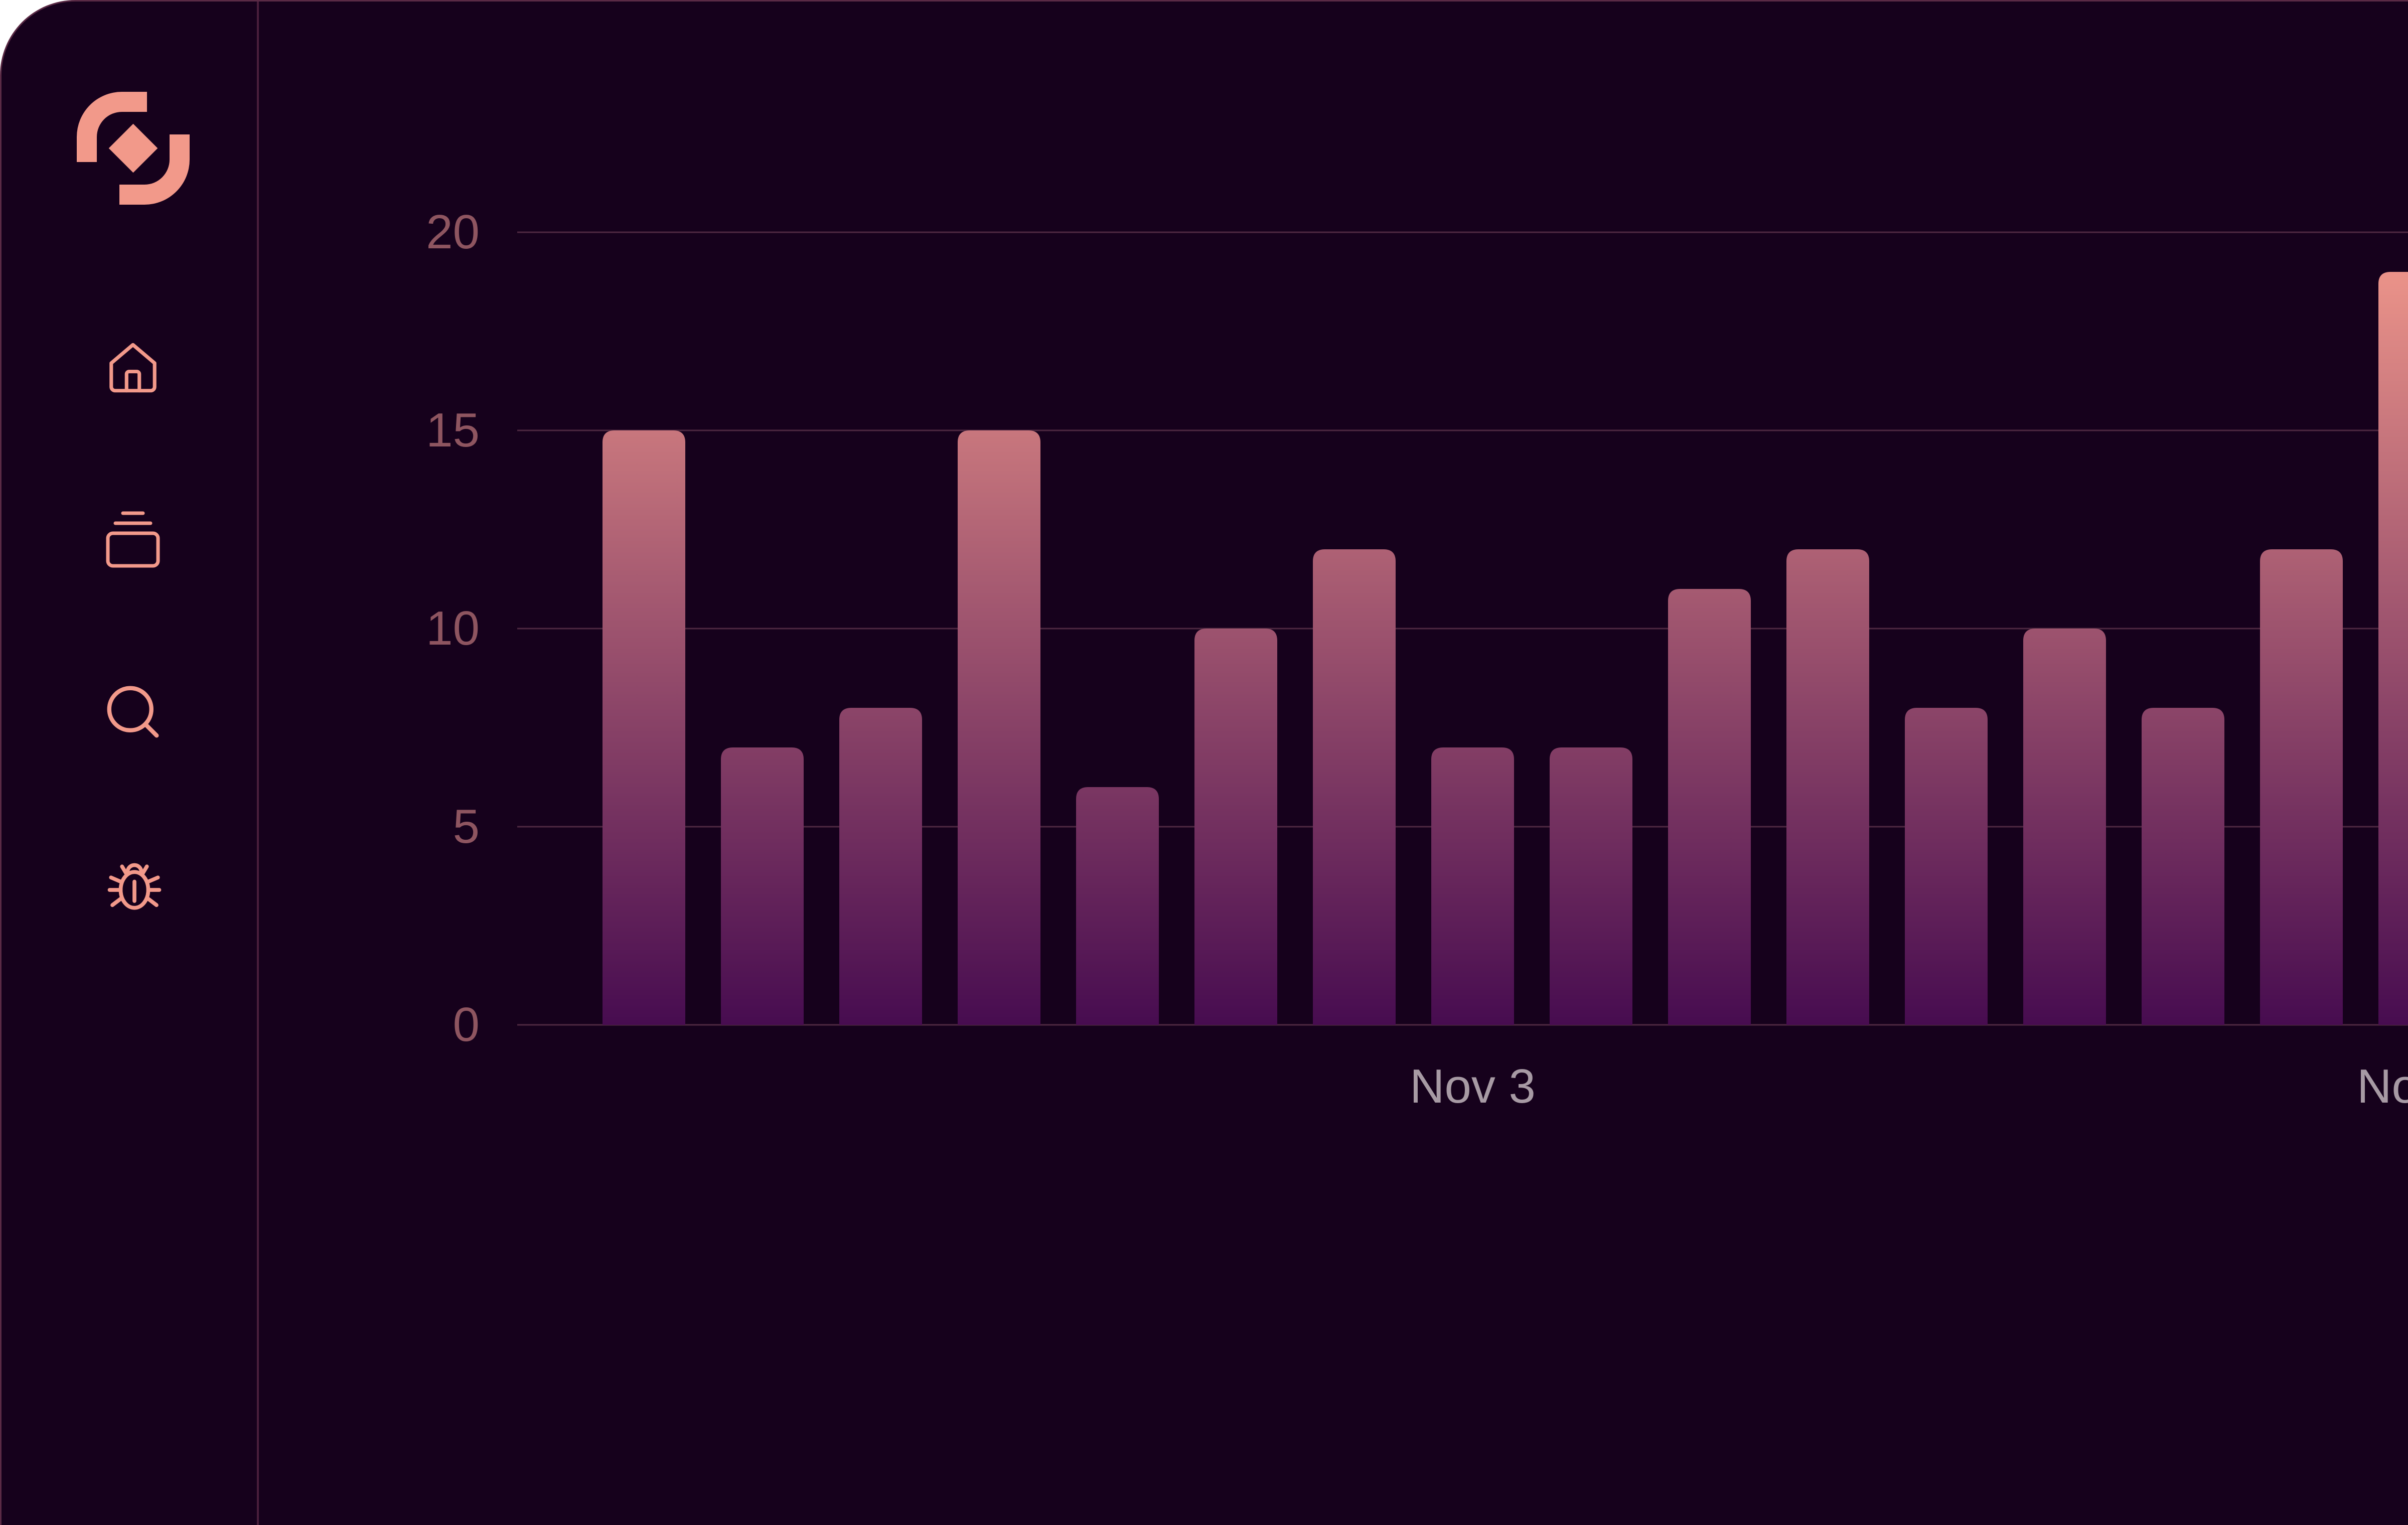 The width and height of the screenshot is (2408, 1525). What do you see at coordinates (1909, 1086) in the screenshot?
I see `x-axis-ticks: Nov 3 Nov 1` at bounding box center [1909, 1086].